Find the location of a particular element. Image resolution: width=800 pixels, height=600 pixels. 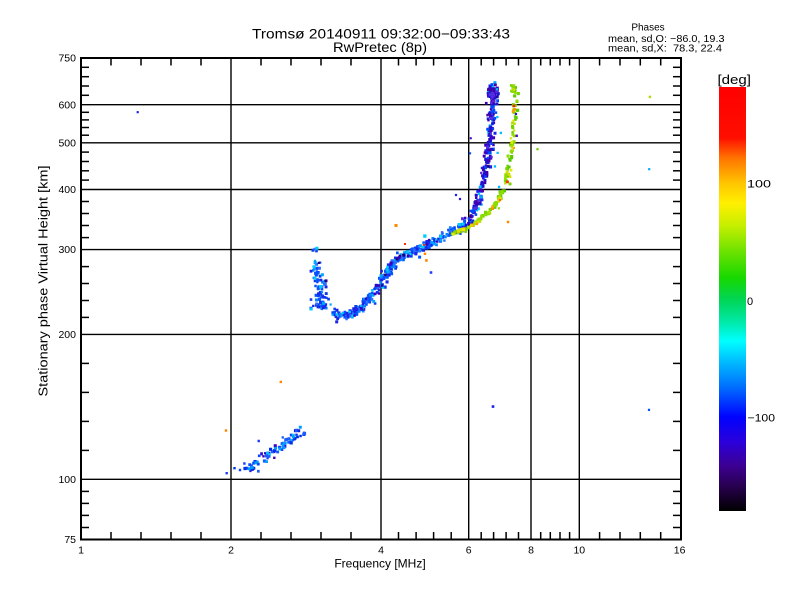

svg-text: [deg] is located at coordinates (735, 80).